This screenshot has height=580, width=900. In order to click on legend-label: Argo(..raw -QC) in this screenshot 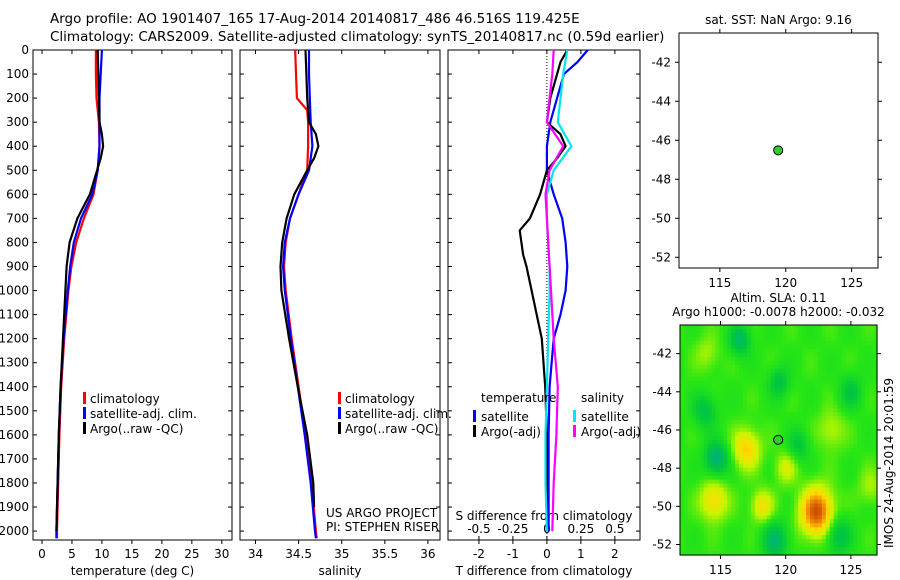, I will do `click(391, 429)`.